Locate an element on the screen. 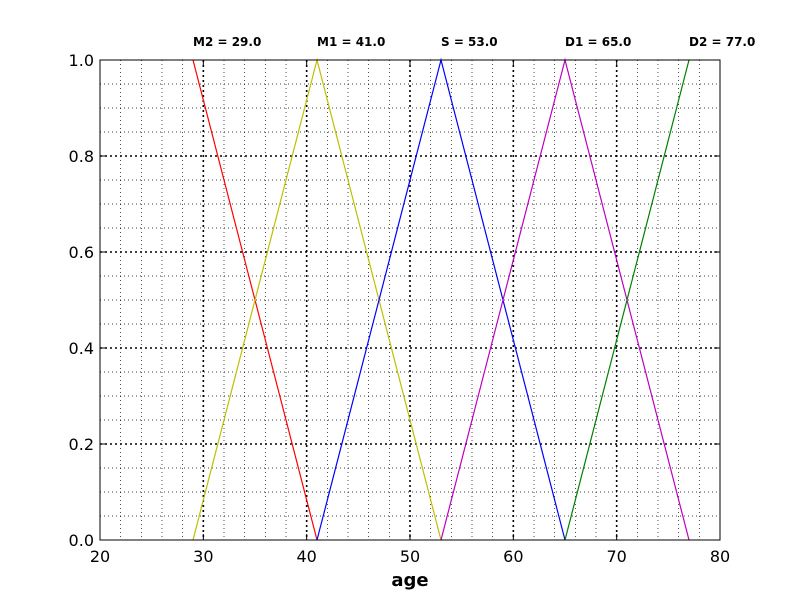 This screenshot has width=800, height=600. x-axis-title: age is located at coordinates (409, 580).